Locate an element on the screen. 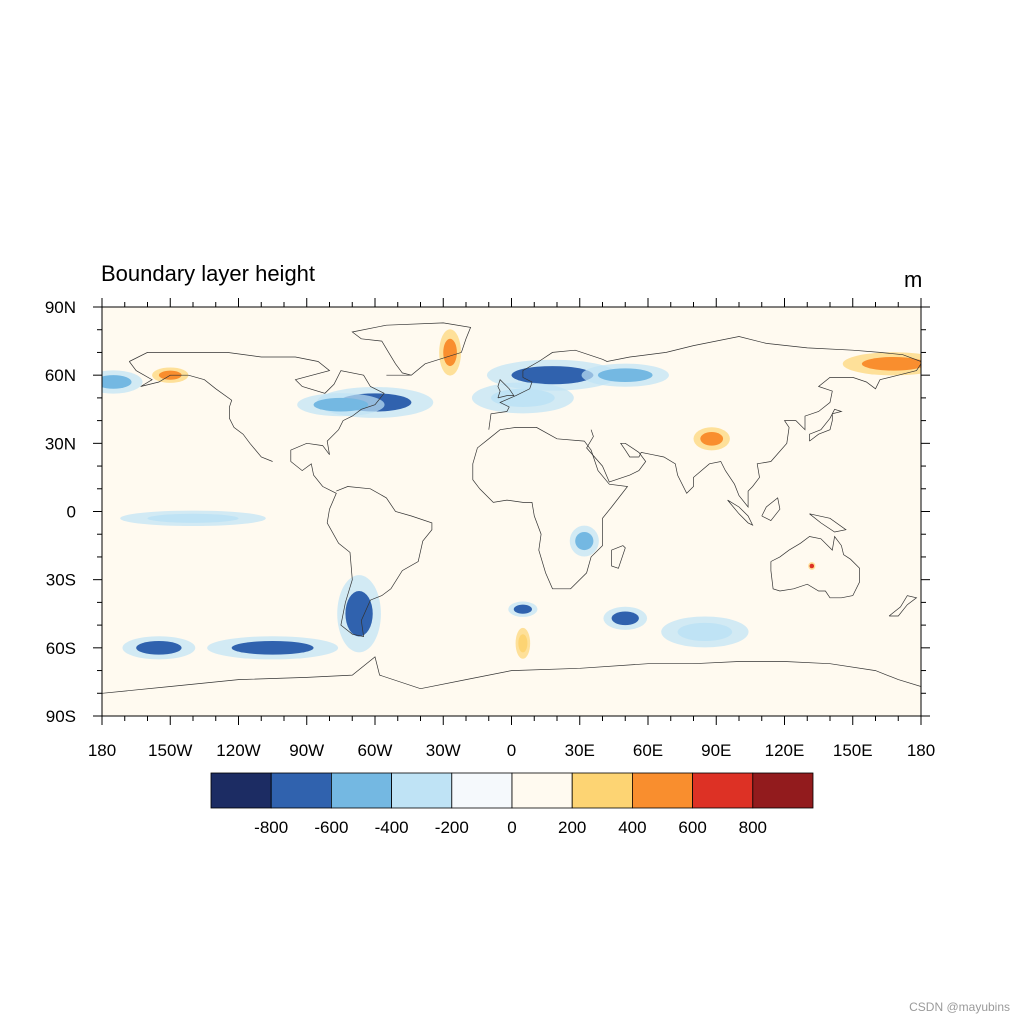  x-tick-label: 120W is located at coordinates (238, 750).